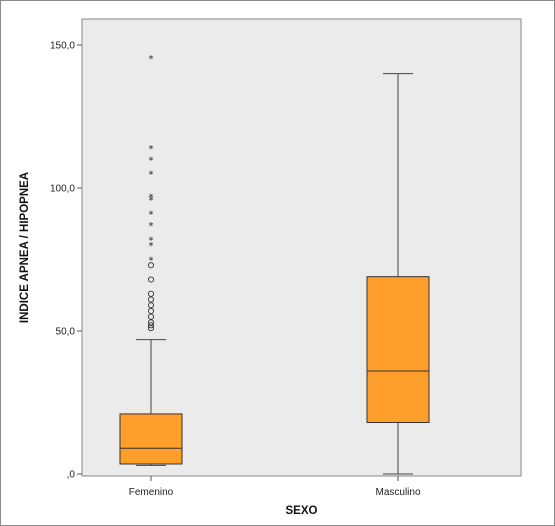 The width and height of the screenshot is (555, 526). I want to click on y-tick-label: 100,0, so click(62, 189).